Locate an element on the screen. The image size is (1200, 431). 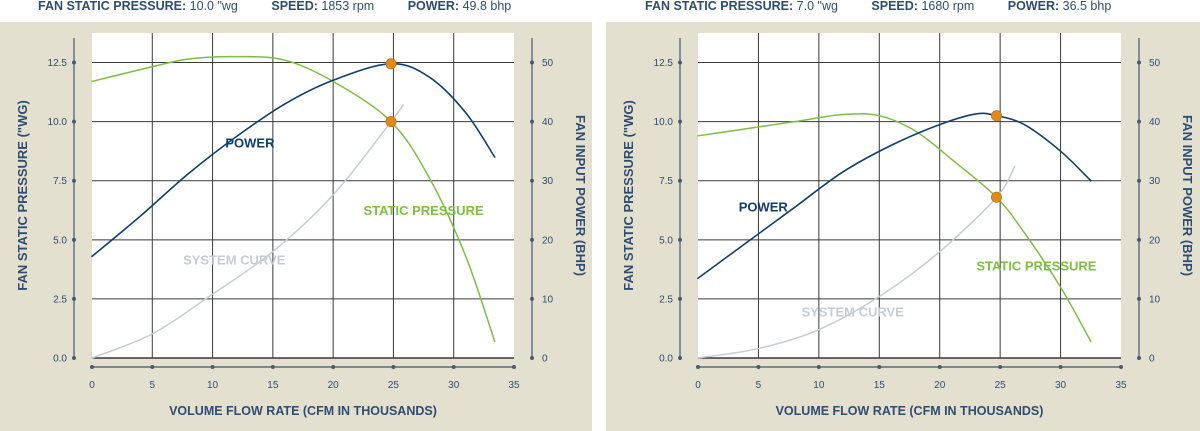
chart-1-x-tick-label: 30 is located at coordinates (454, 385).